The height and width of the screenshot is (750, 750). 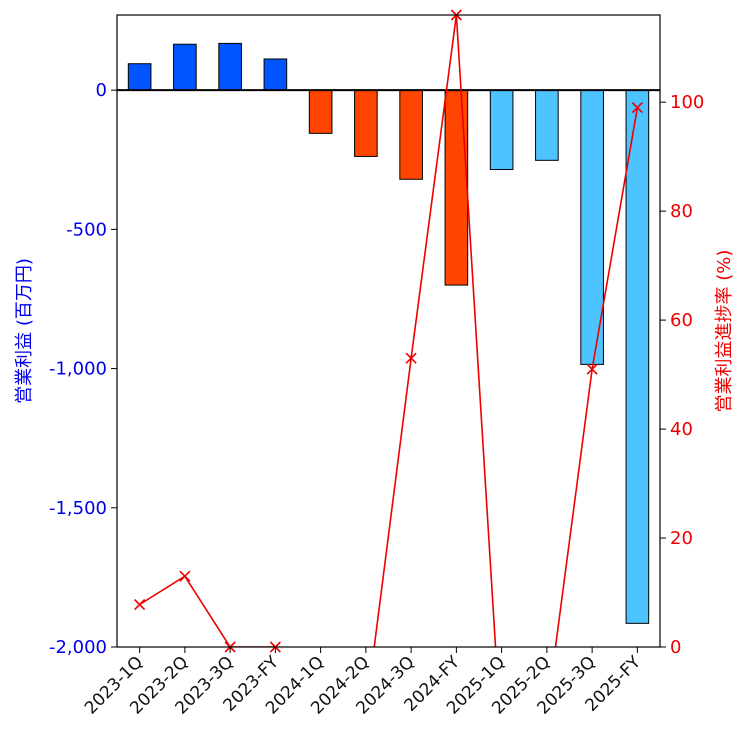 I want to click on progress-marker-2023-1Q, so click(x=140, y=604).